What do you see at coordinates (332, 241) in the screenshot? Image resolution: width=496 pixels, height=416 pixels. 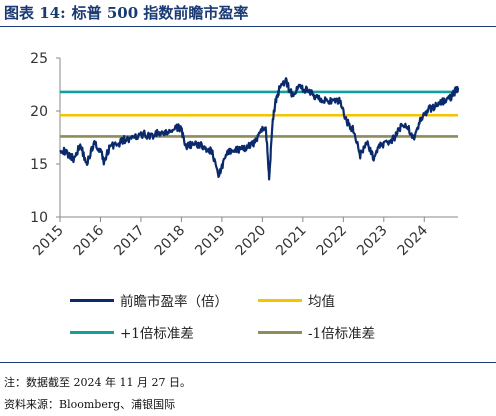 I see `x-tick-label: 2022` at bounding box center [332, 241].